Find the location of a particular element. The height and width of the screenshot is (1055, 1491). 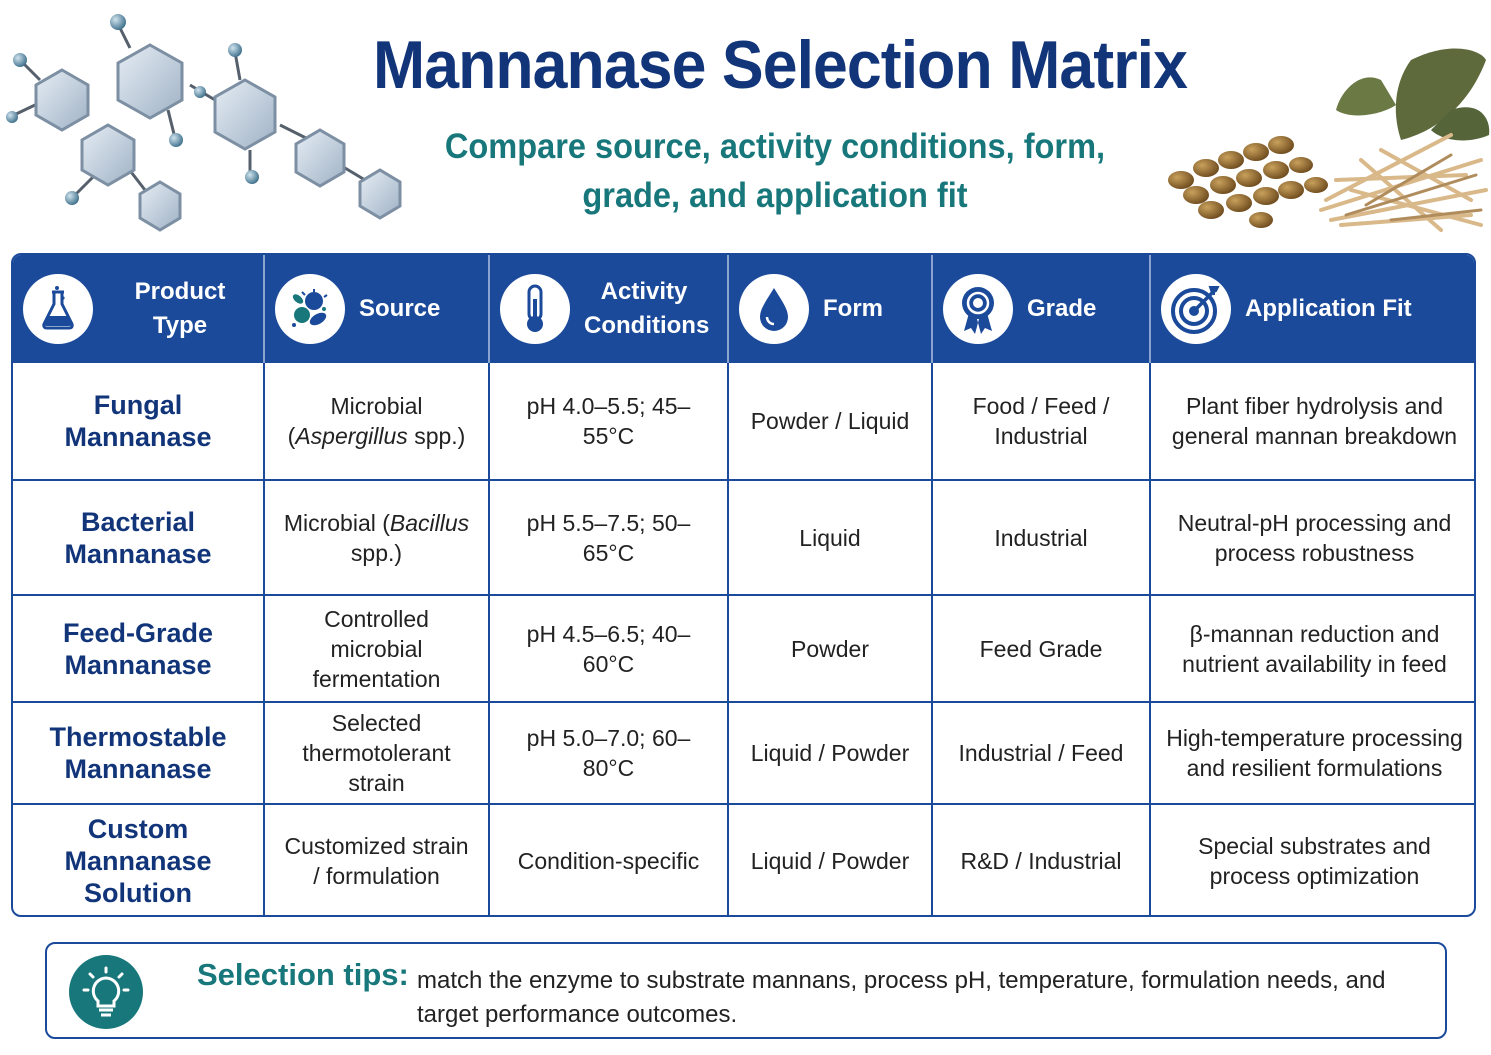

activity-cell: Condition-specific is located at coordinates (609, 859).